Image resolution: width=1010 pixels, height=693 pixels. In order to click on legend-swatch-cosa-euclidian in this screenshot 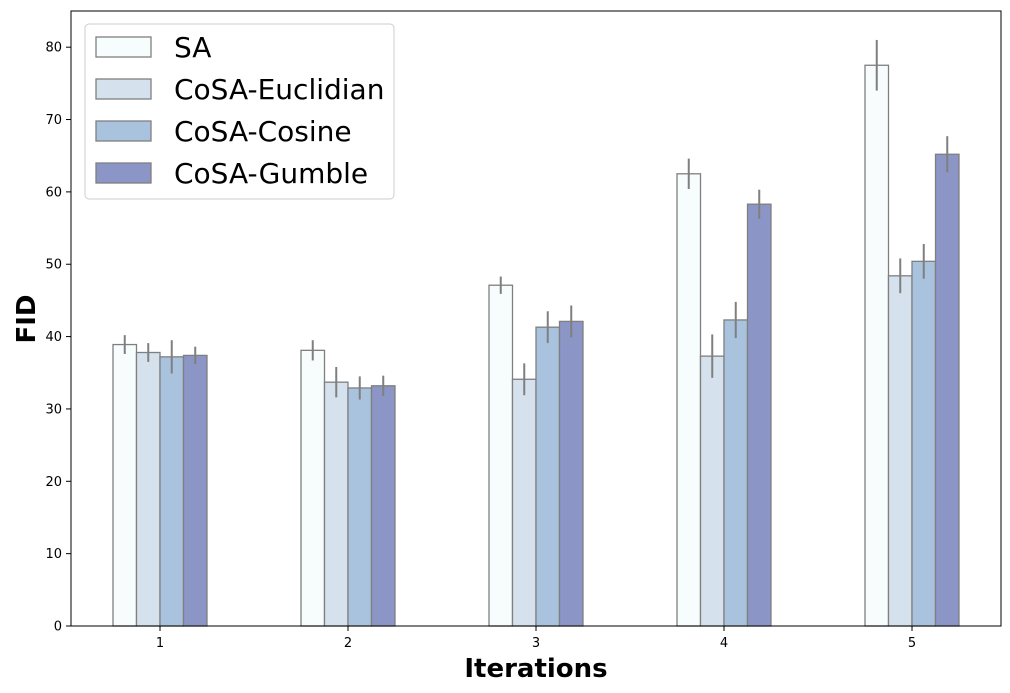, I will do `click(123, 89)`.